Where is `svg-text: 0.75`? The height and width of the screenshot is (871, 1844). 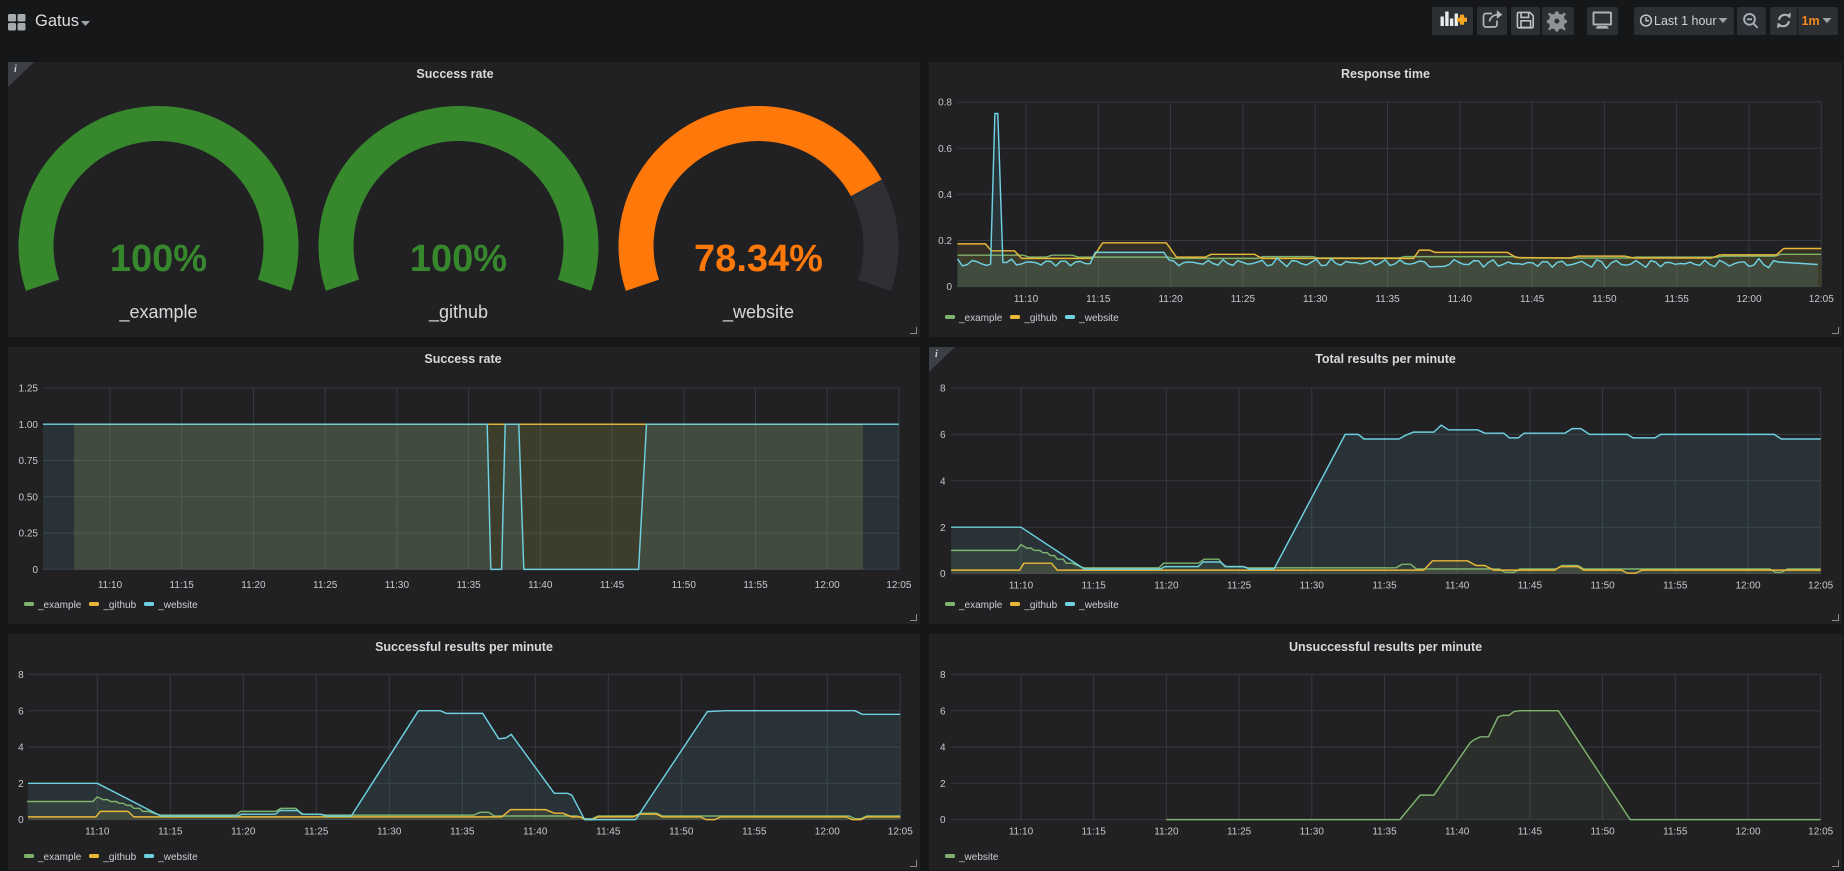
svg-text: 0.75 is located at coordinates (29, 461).